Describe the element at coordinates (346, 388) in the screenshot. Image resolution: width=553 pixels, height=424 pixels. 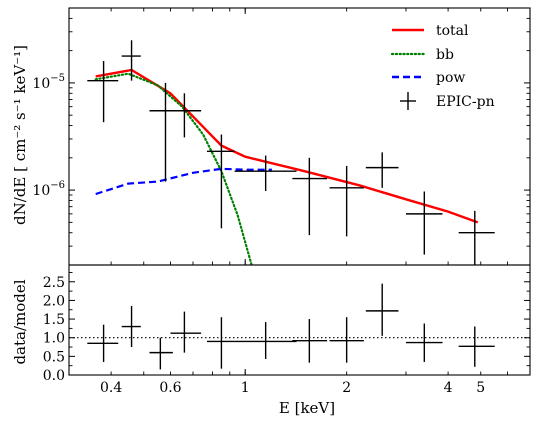
I see `x-tick-label-3: 2` at that location.